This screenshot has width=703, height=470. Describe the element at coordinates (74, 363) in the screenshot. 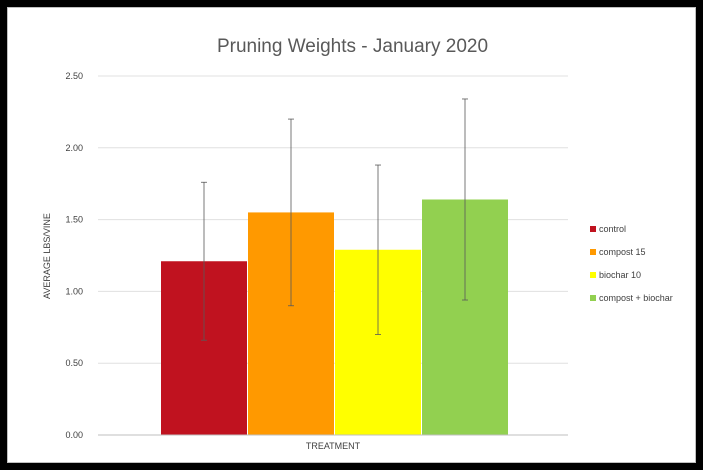

I see `y-tick-label: 0.50` at that location.